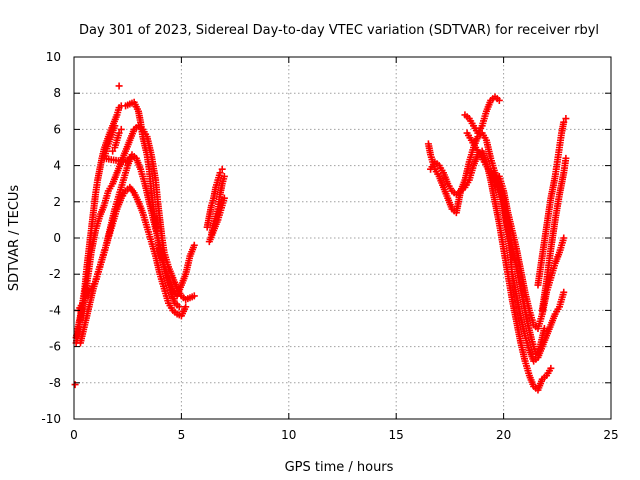 The image size is (640, 480). Describe the element at coordinates (74, 435) in the screenshot. I see `x-tick-label: 0` at that location.